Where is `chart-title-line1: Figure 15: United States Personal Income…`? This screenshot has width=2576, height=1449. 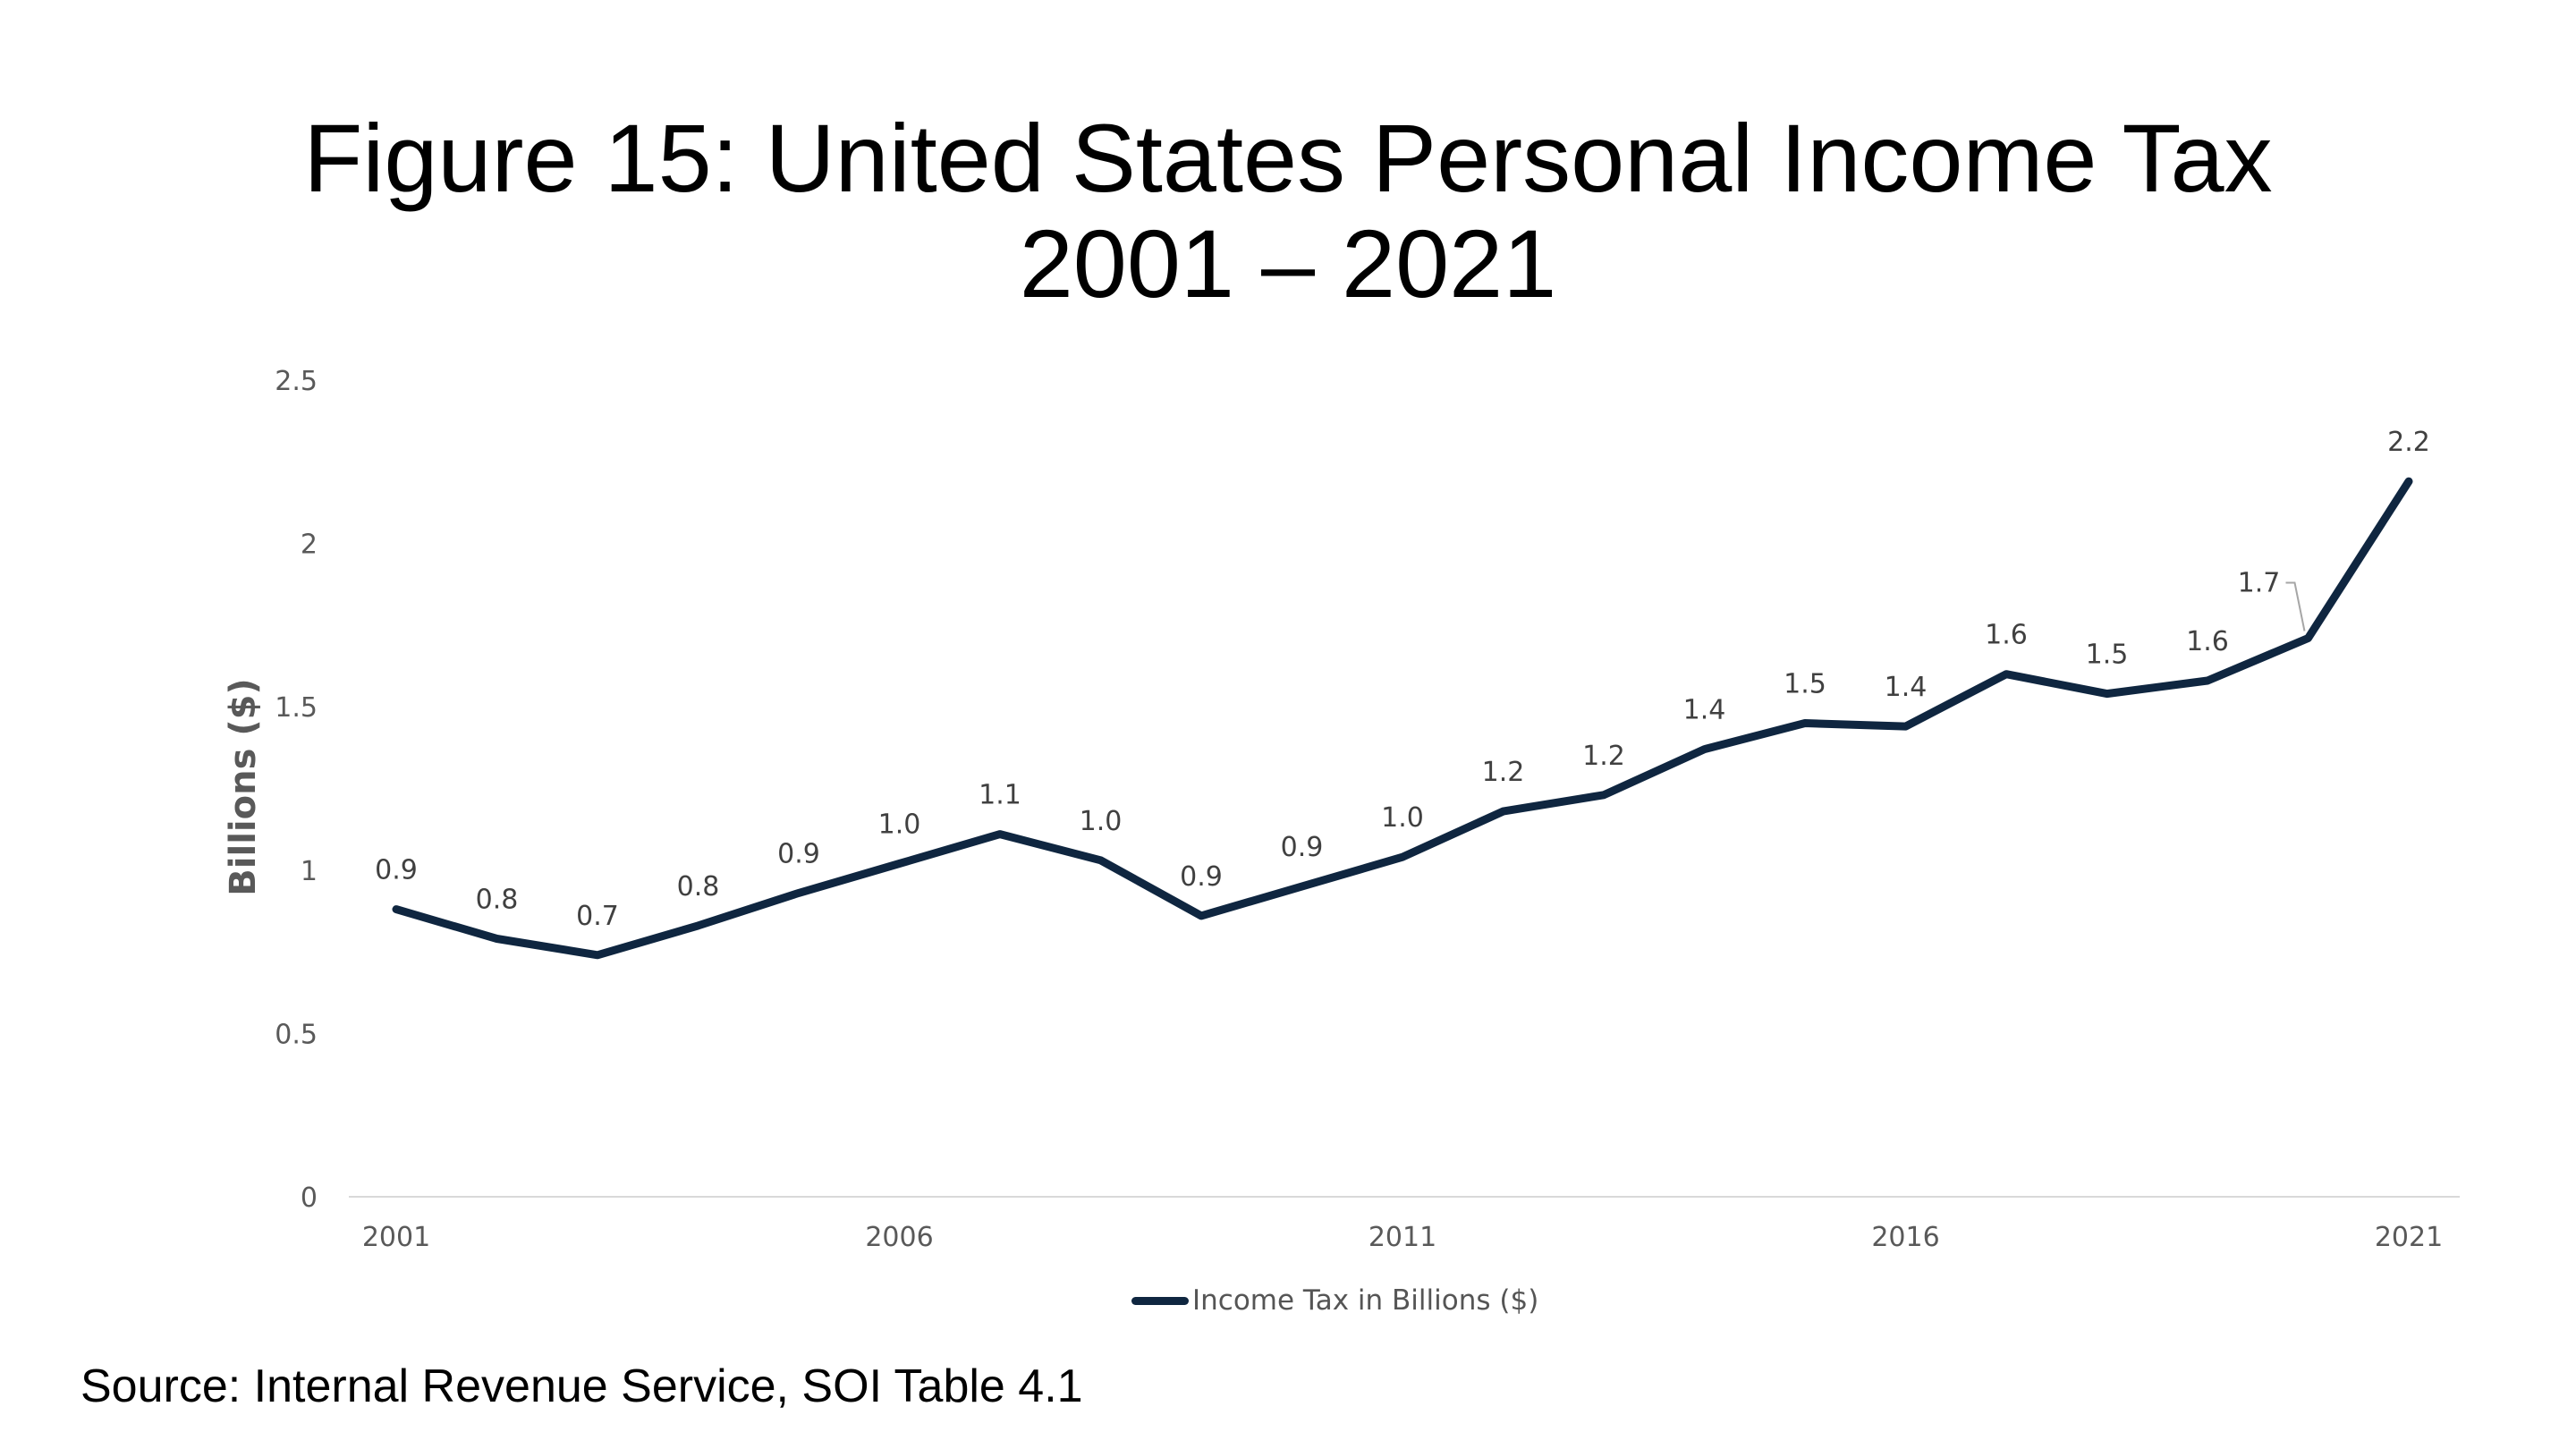
chart-title-line1: Figure 15: United States Personal Income… is located at coordinates (1288, 158).